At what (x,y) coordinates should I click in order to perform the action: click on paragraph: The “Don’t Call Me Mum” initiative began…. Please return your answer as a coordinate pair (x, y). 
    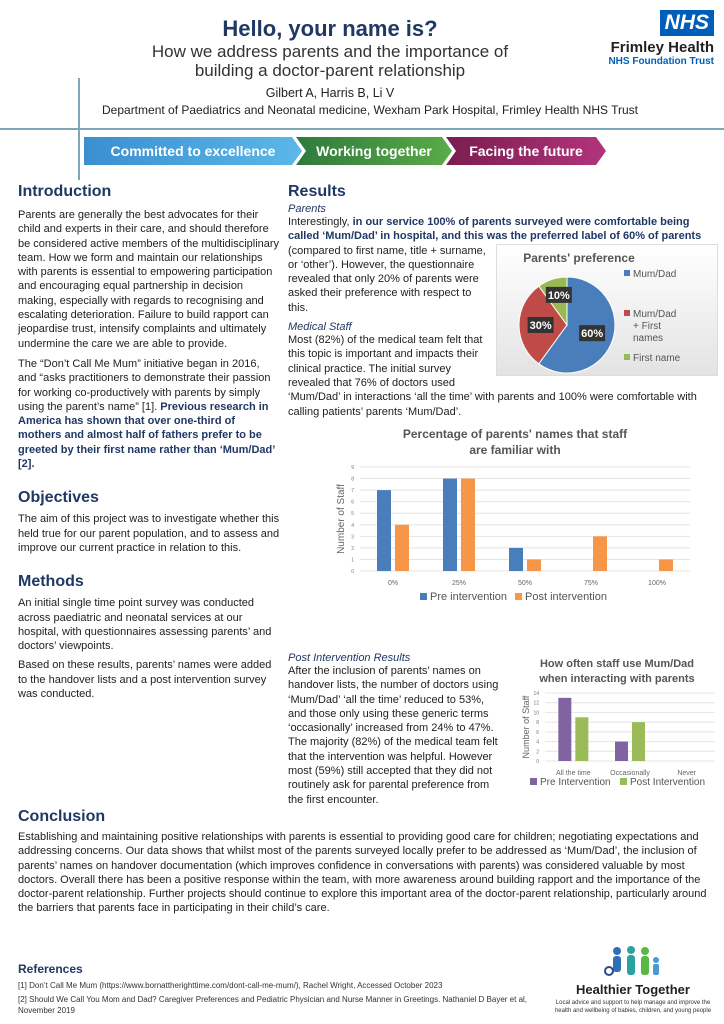
    Looking at the image, I should click on (149, 414).